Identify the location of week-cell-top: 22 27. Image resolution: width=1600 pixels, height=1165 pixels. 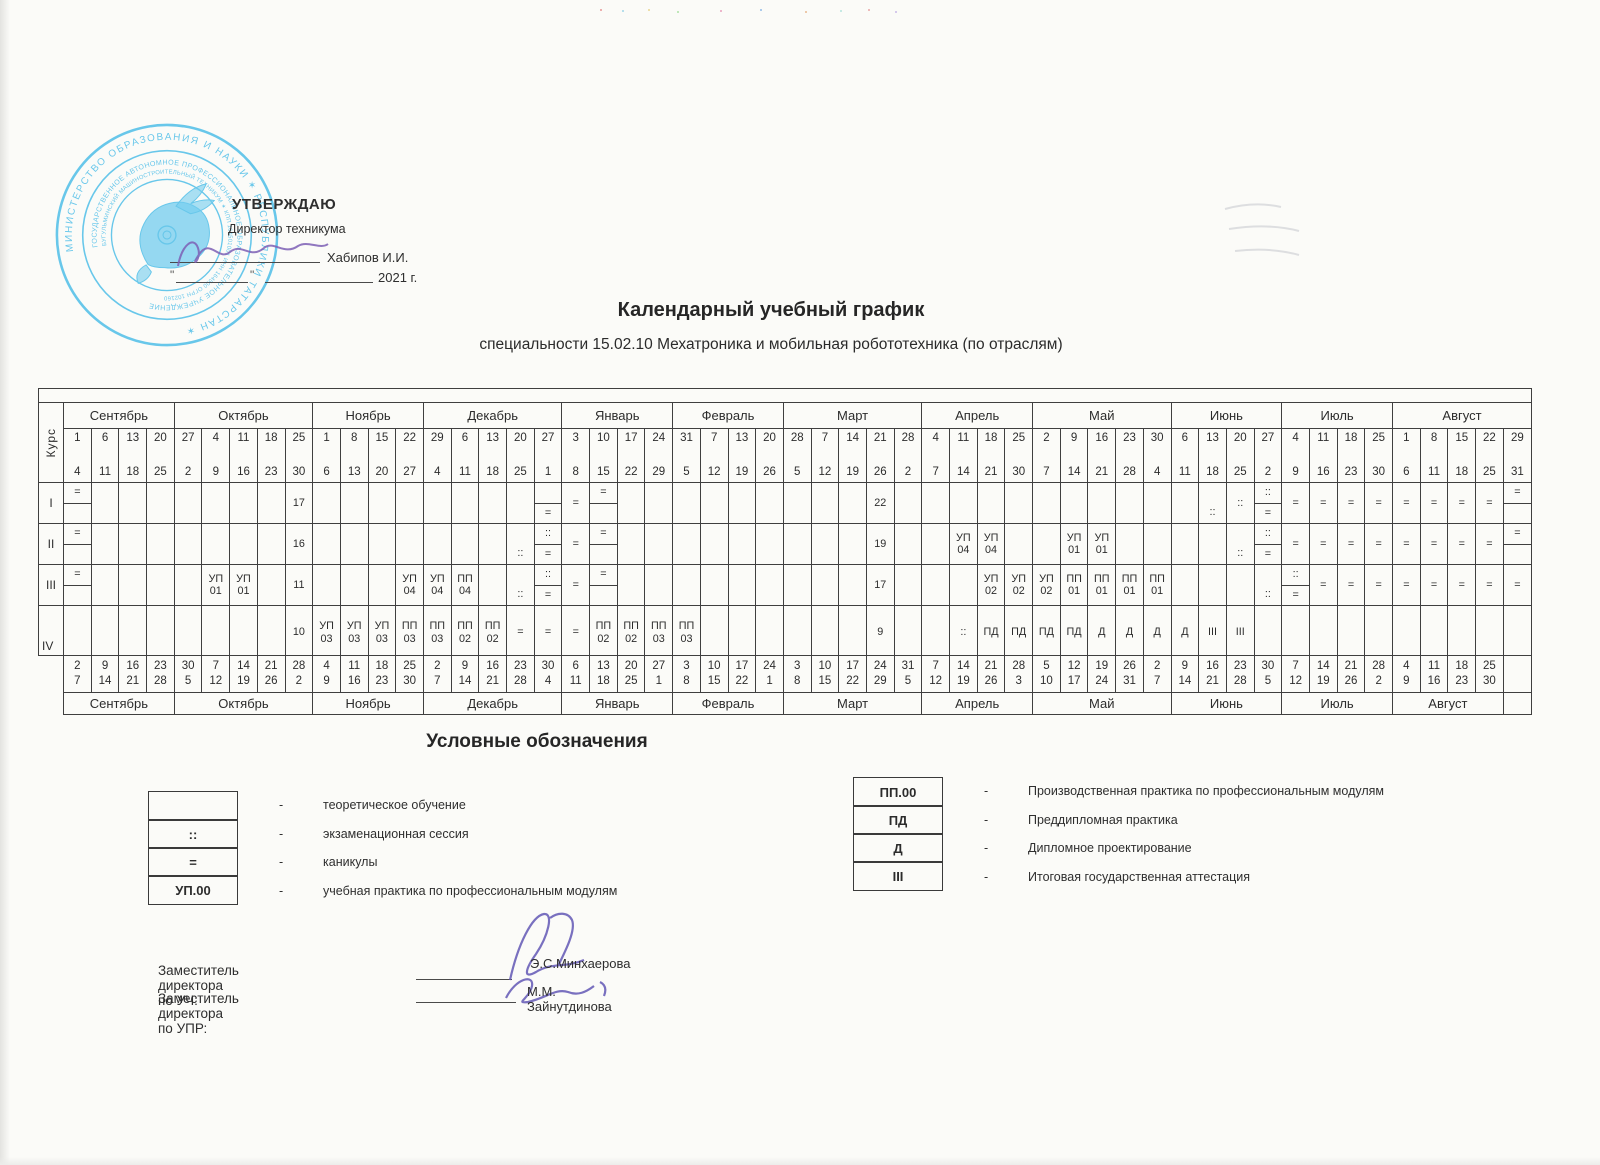
(409, 455).